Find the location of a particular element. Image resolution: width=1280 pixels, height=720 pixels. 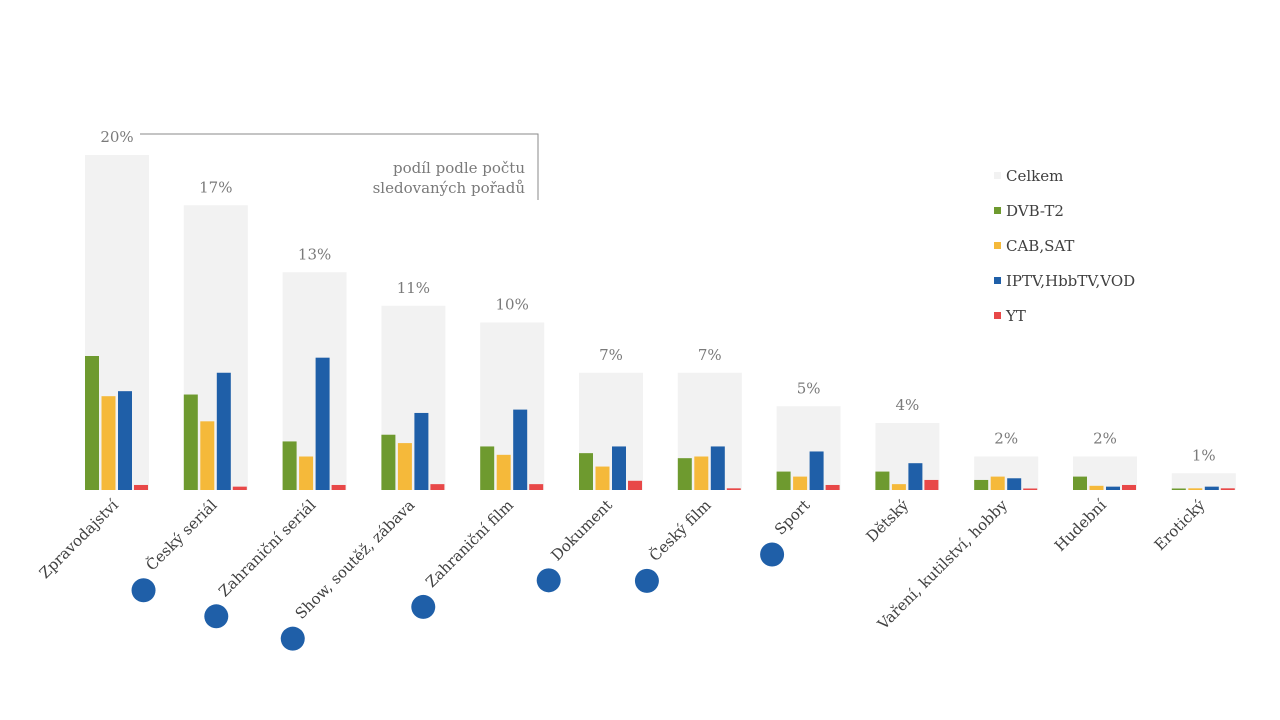

legend-label: CAB,SAT is located at coordinates (1040, 246).